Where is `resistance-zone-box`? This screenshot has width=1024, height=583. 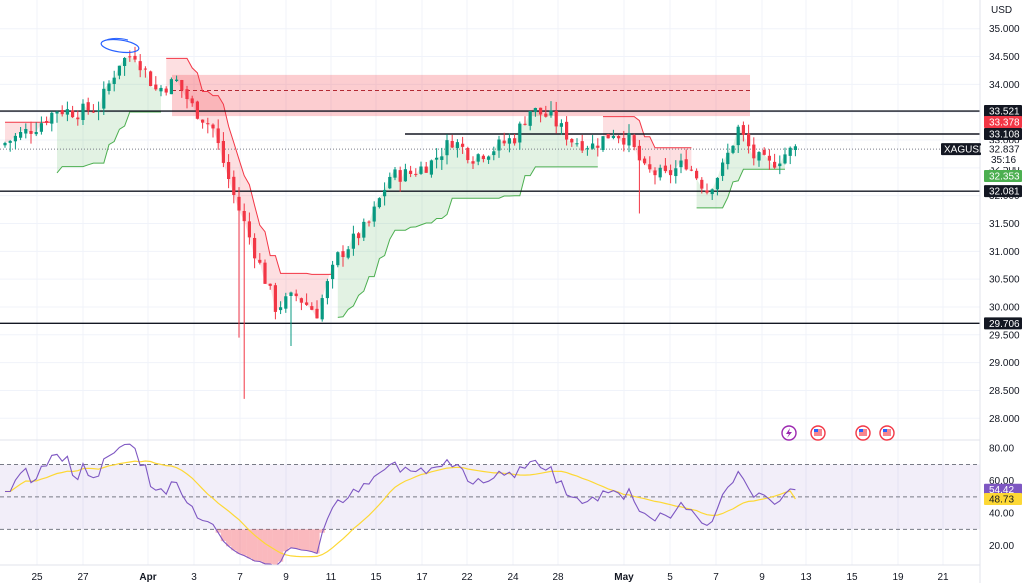
resistance-zone-box is located at coordinates (461, 95).